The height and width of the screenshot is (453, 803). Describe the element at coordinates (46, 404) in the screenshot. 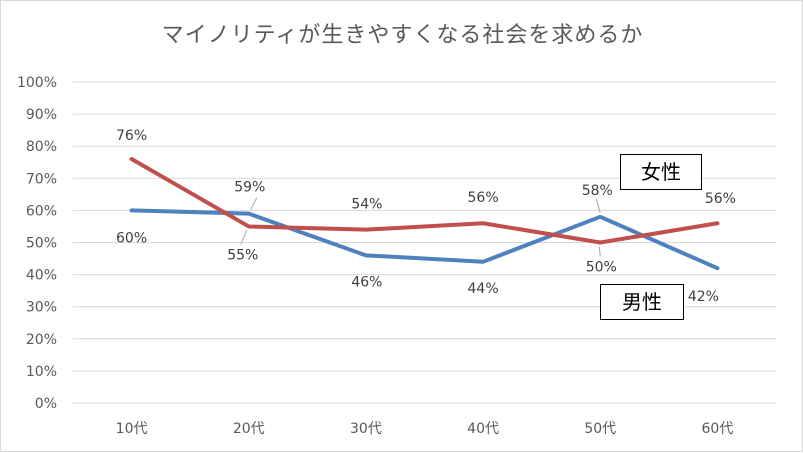

I see `y-tick-label: 0%` at that location.